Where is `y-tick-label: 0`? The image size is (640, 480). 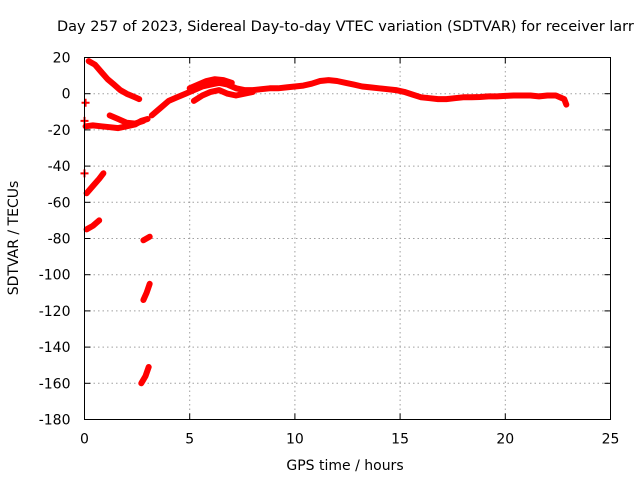 y-tick-label: 0 is located at coordinates (66, 95).